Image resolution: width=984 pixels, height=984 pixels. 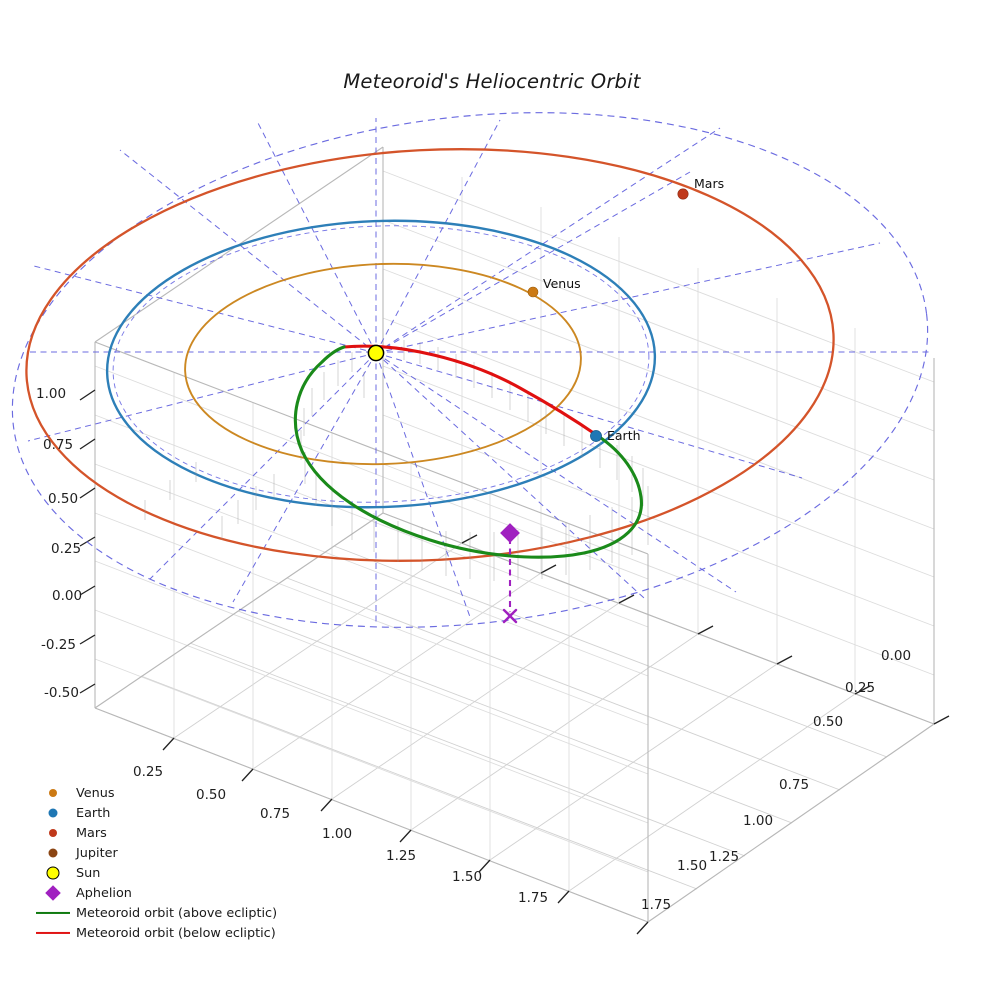 What do you see at coordinates (63, 499) in the screenshot?
I see `z-tick-label: 0.50` at bounding box center [63, 499].